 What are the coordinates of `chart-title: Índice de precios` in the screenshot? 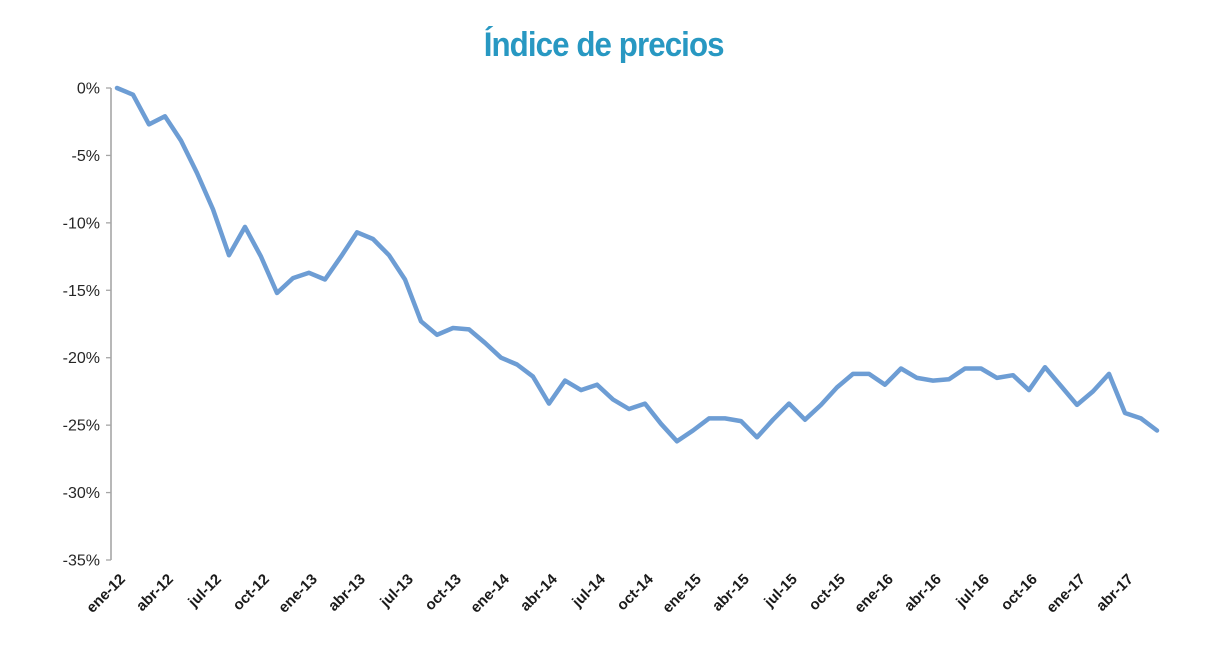 It's located at (604, 45).